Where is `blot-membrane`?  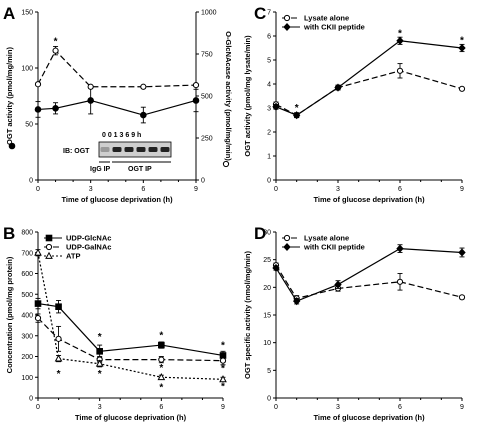
blot-membrane is located at coordinates (135, 149).